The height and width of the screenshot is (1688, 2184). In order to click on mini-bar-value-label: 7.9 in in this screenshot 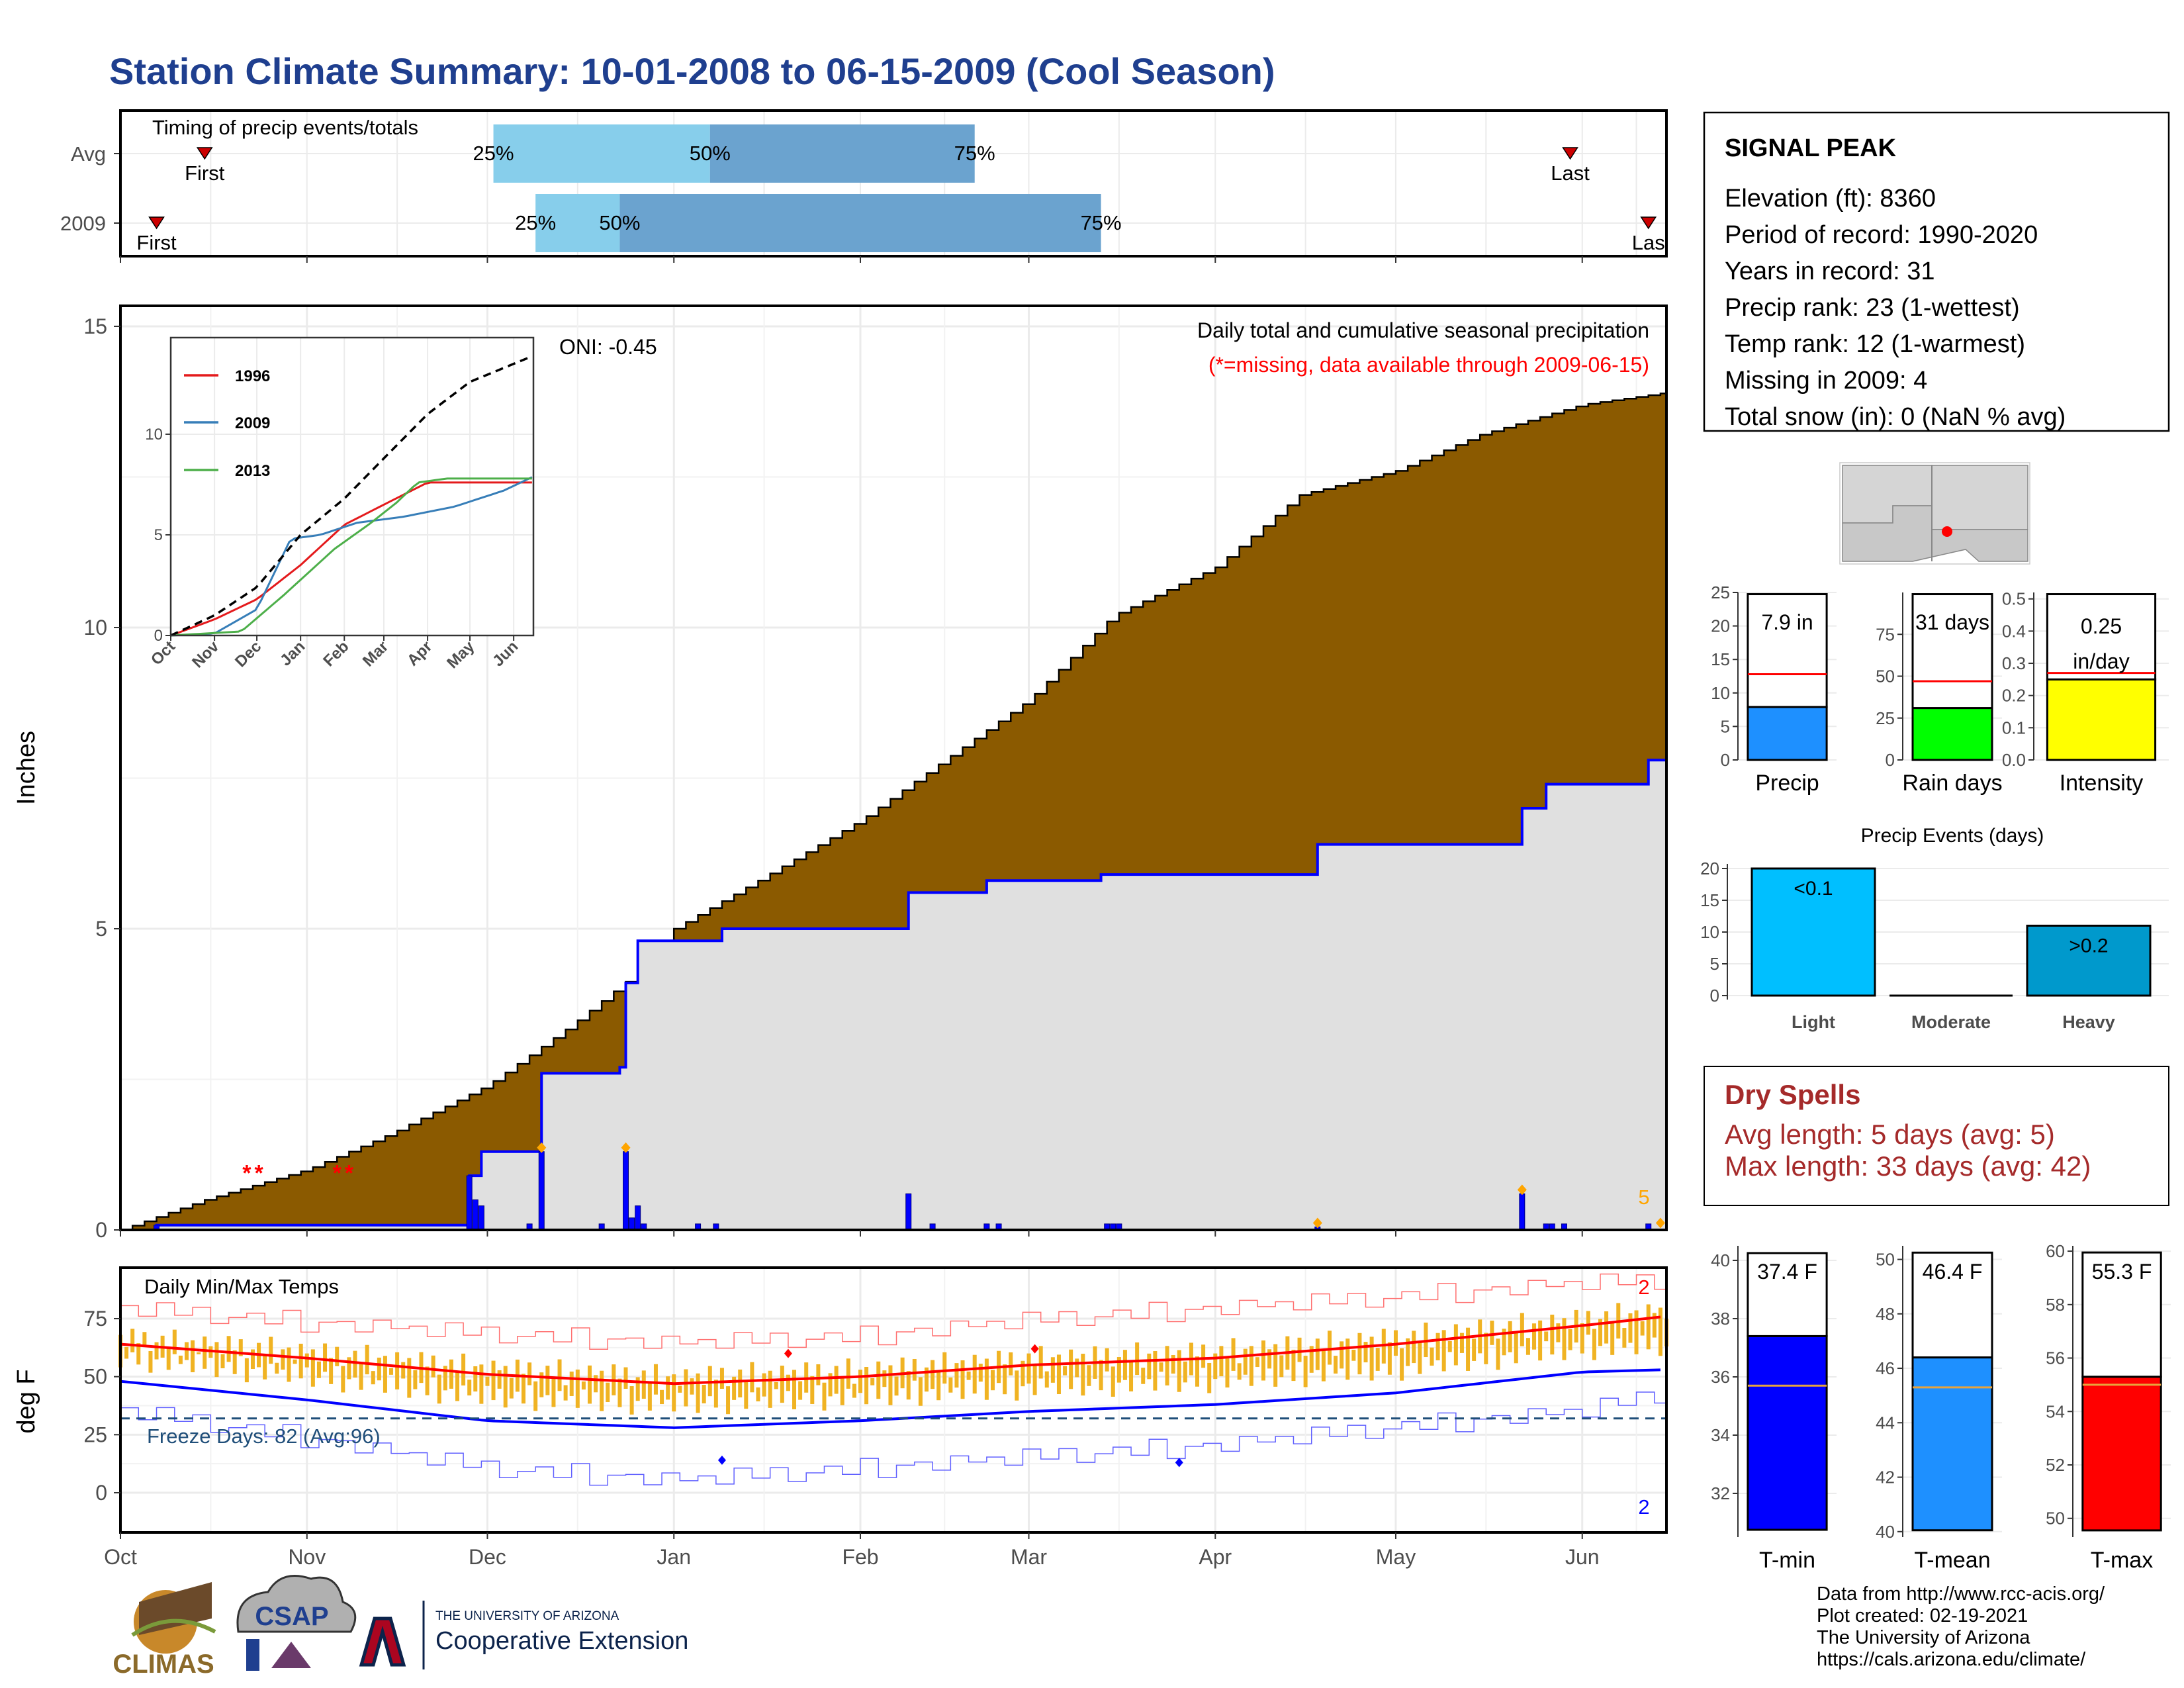, I will do `click(1787, 622)`.